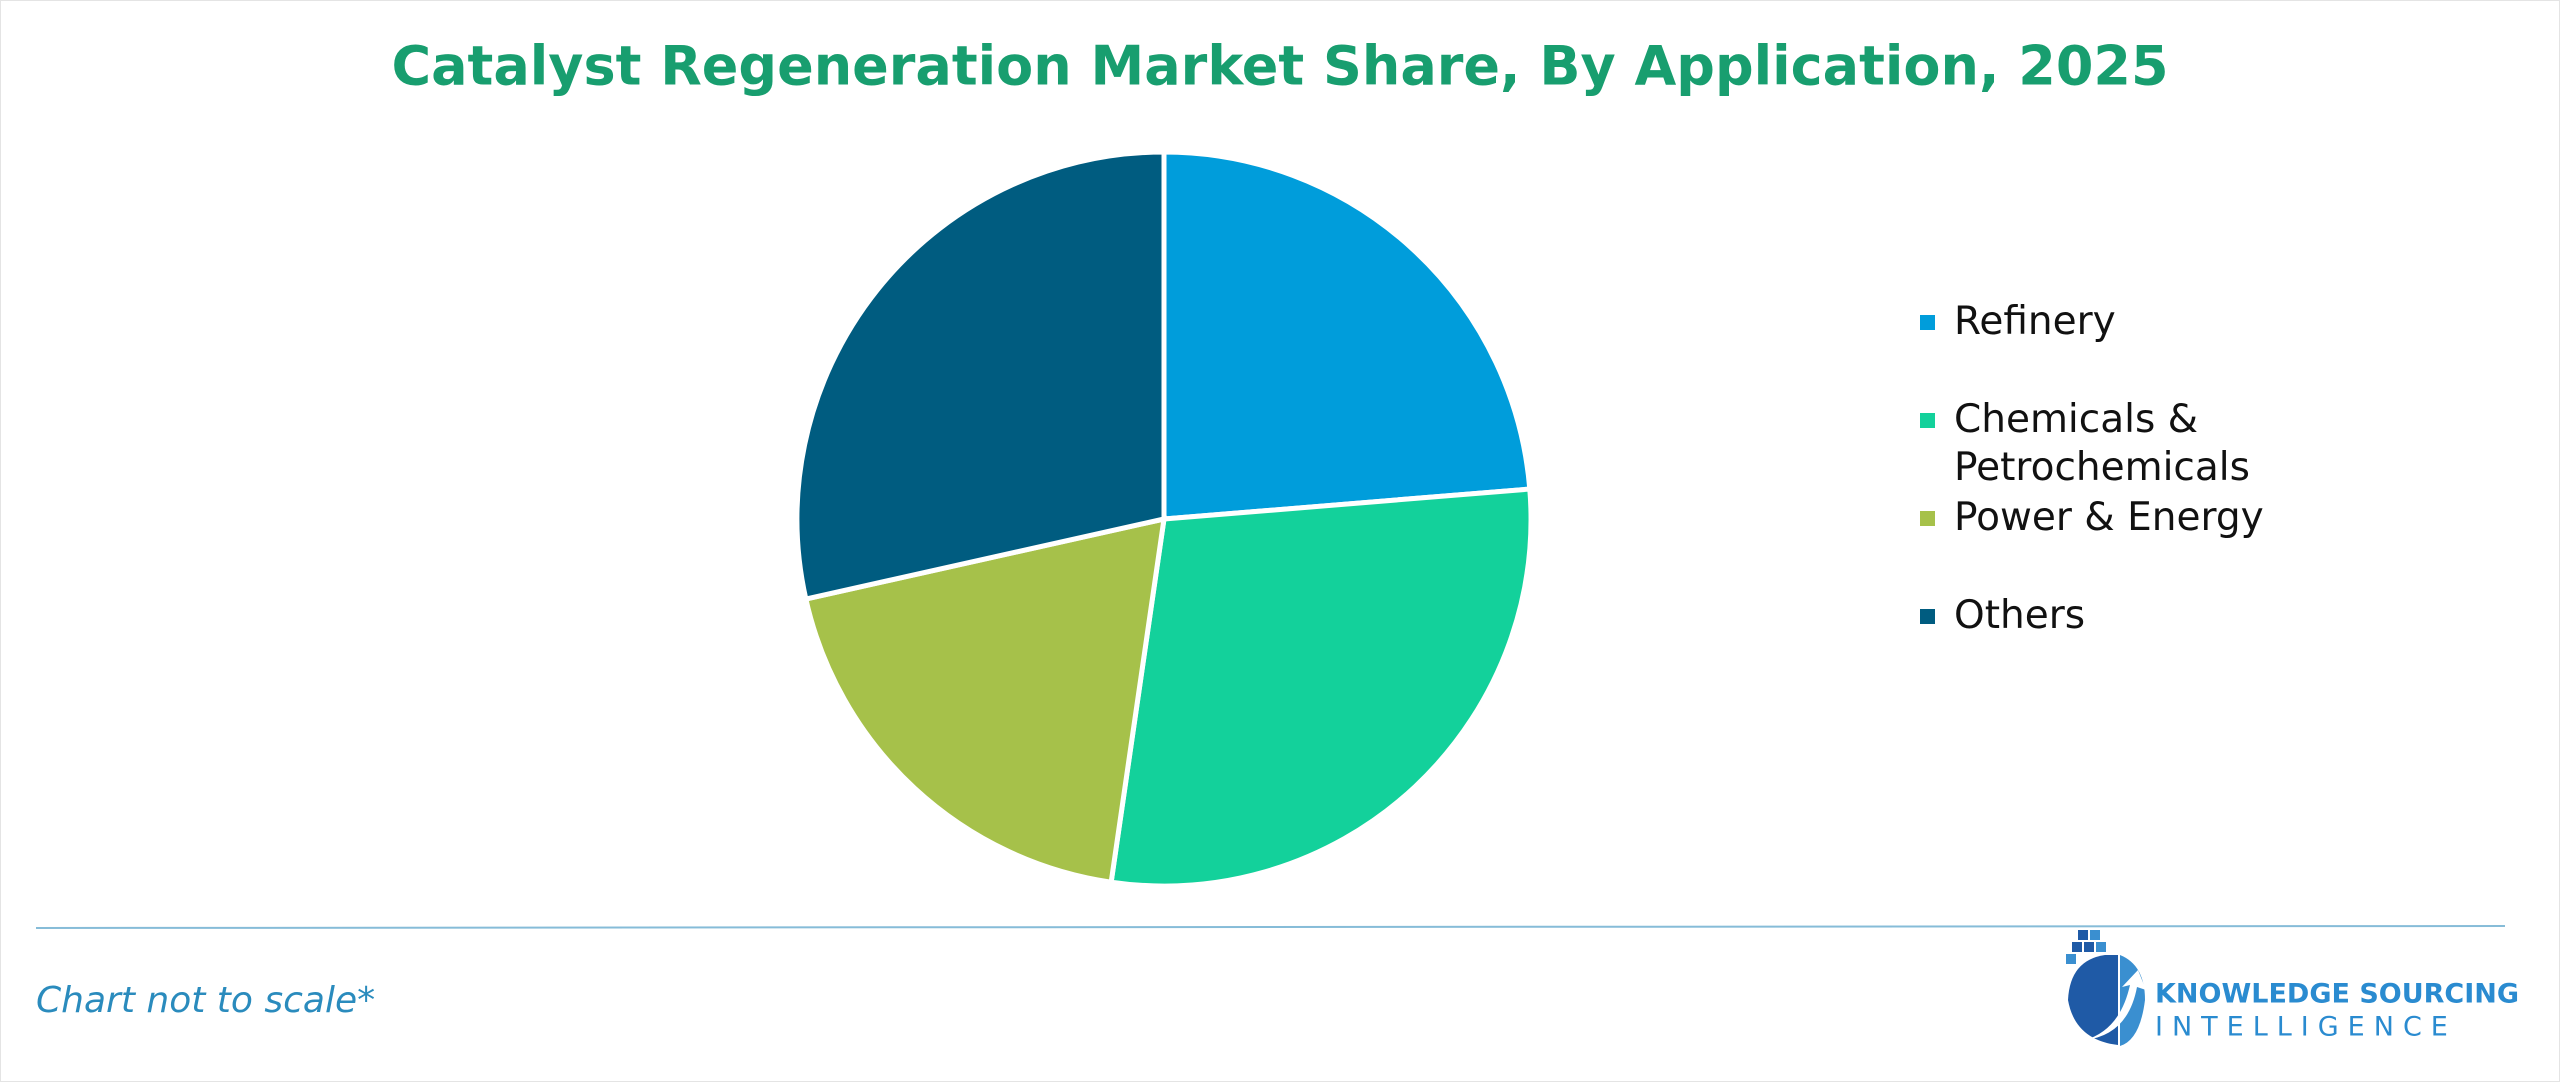 The width and height of the screenshot is (2560, 1082). I want to click on legend-item: Others, so click(2107, 616).